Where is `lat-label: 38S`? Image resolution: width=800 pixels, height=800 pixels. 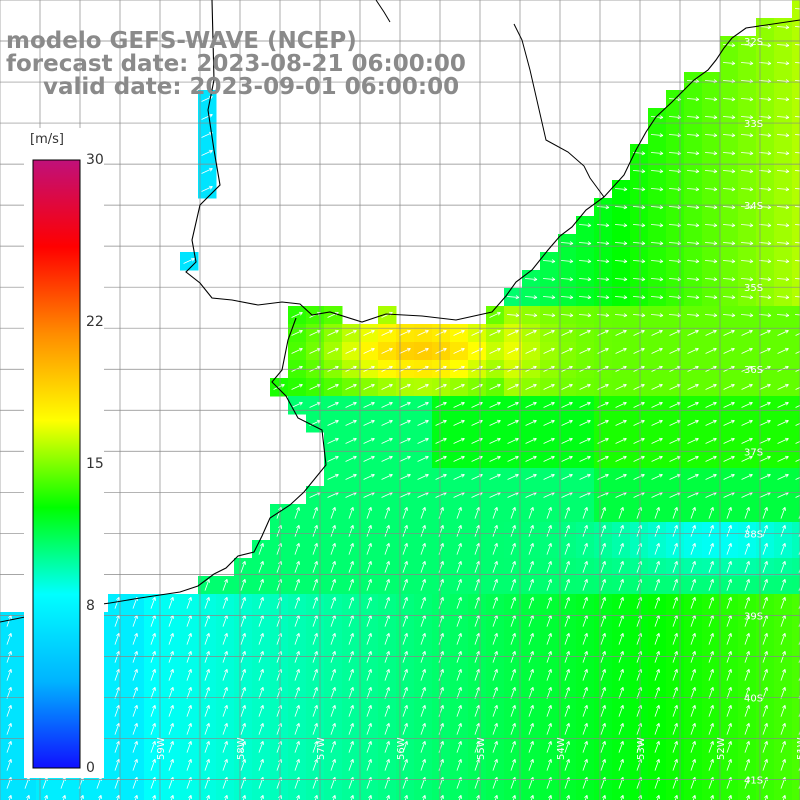
lat-label: 38S is located at coordinates (753, 534).